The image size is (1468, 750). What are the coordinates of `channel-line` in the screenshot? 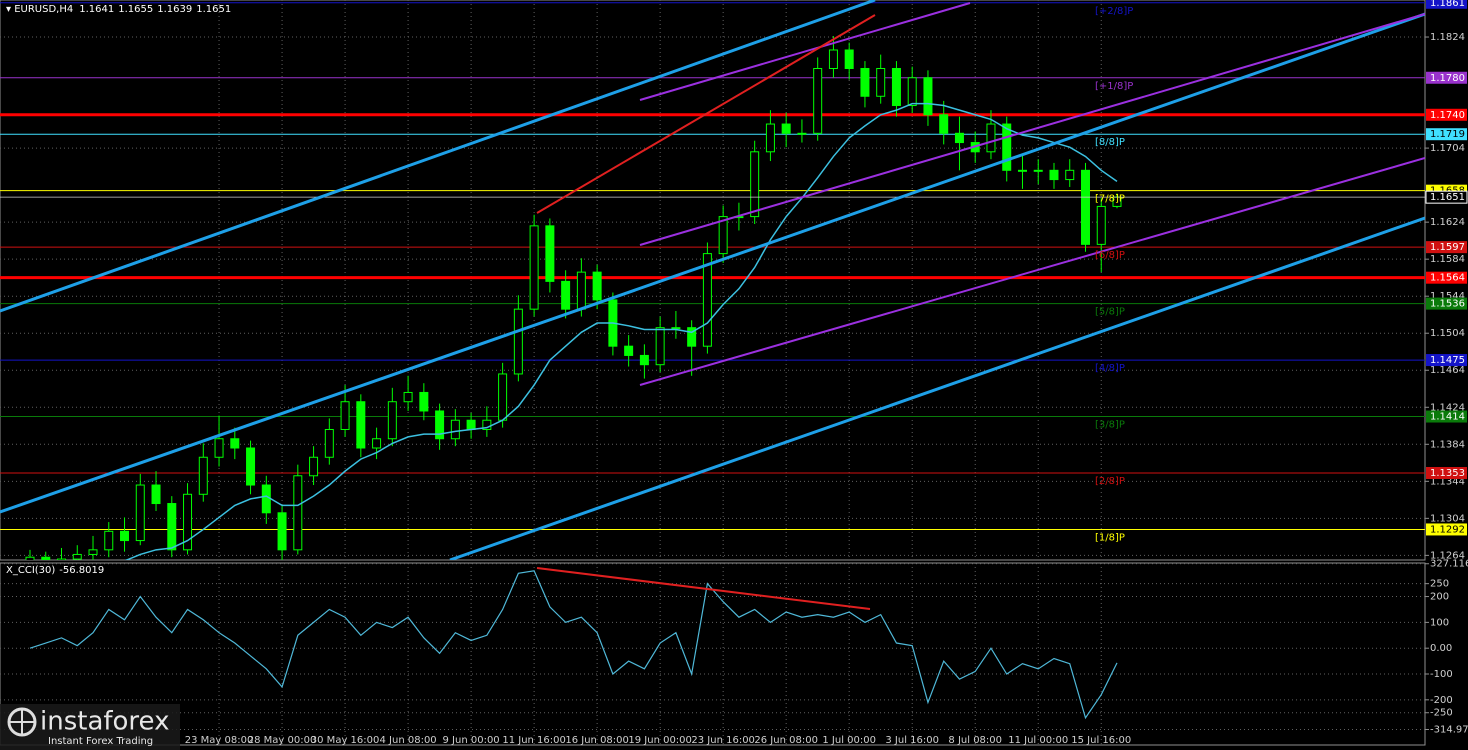 It's located at (805, 51).